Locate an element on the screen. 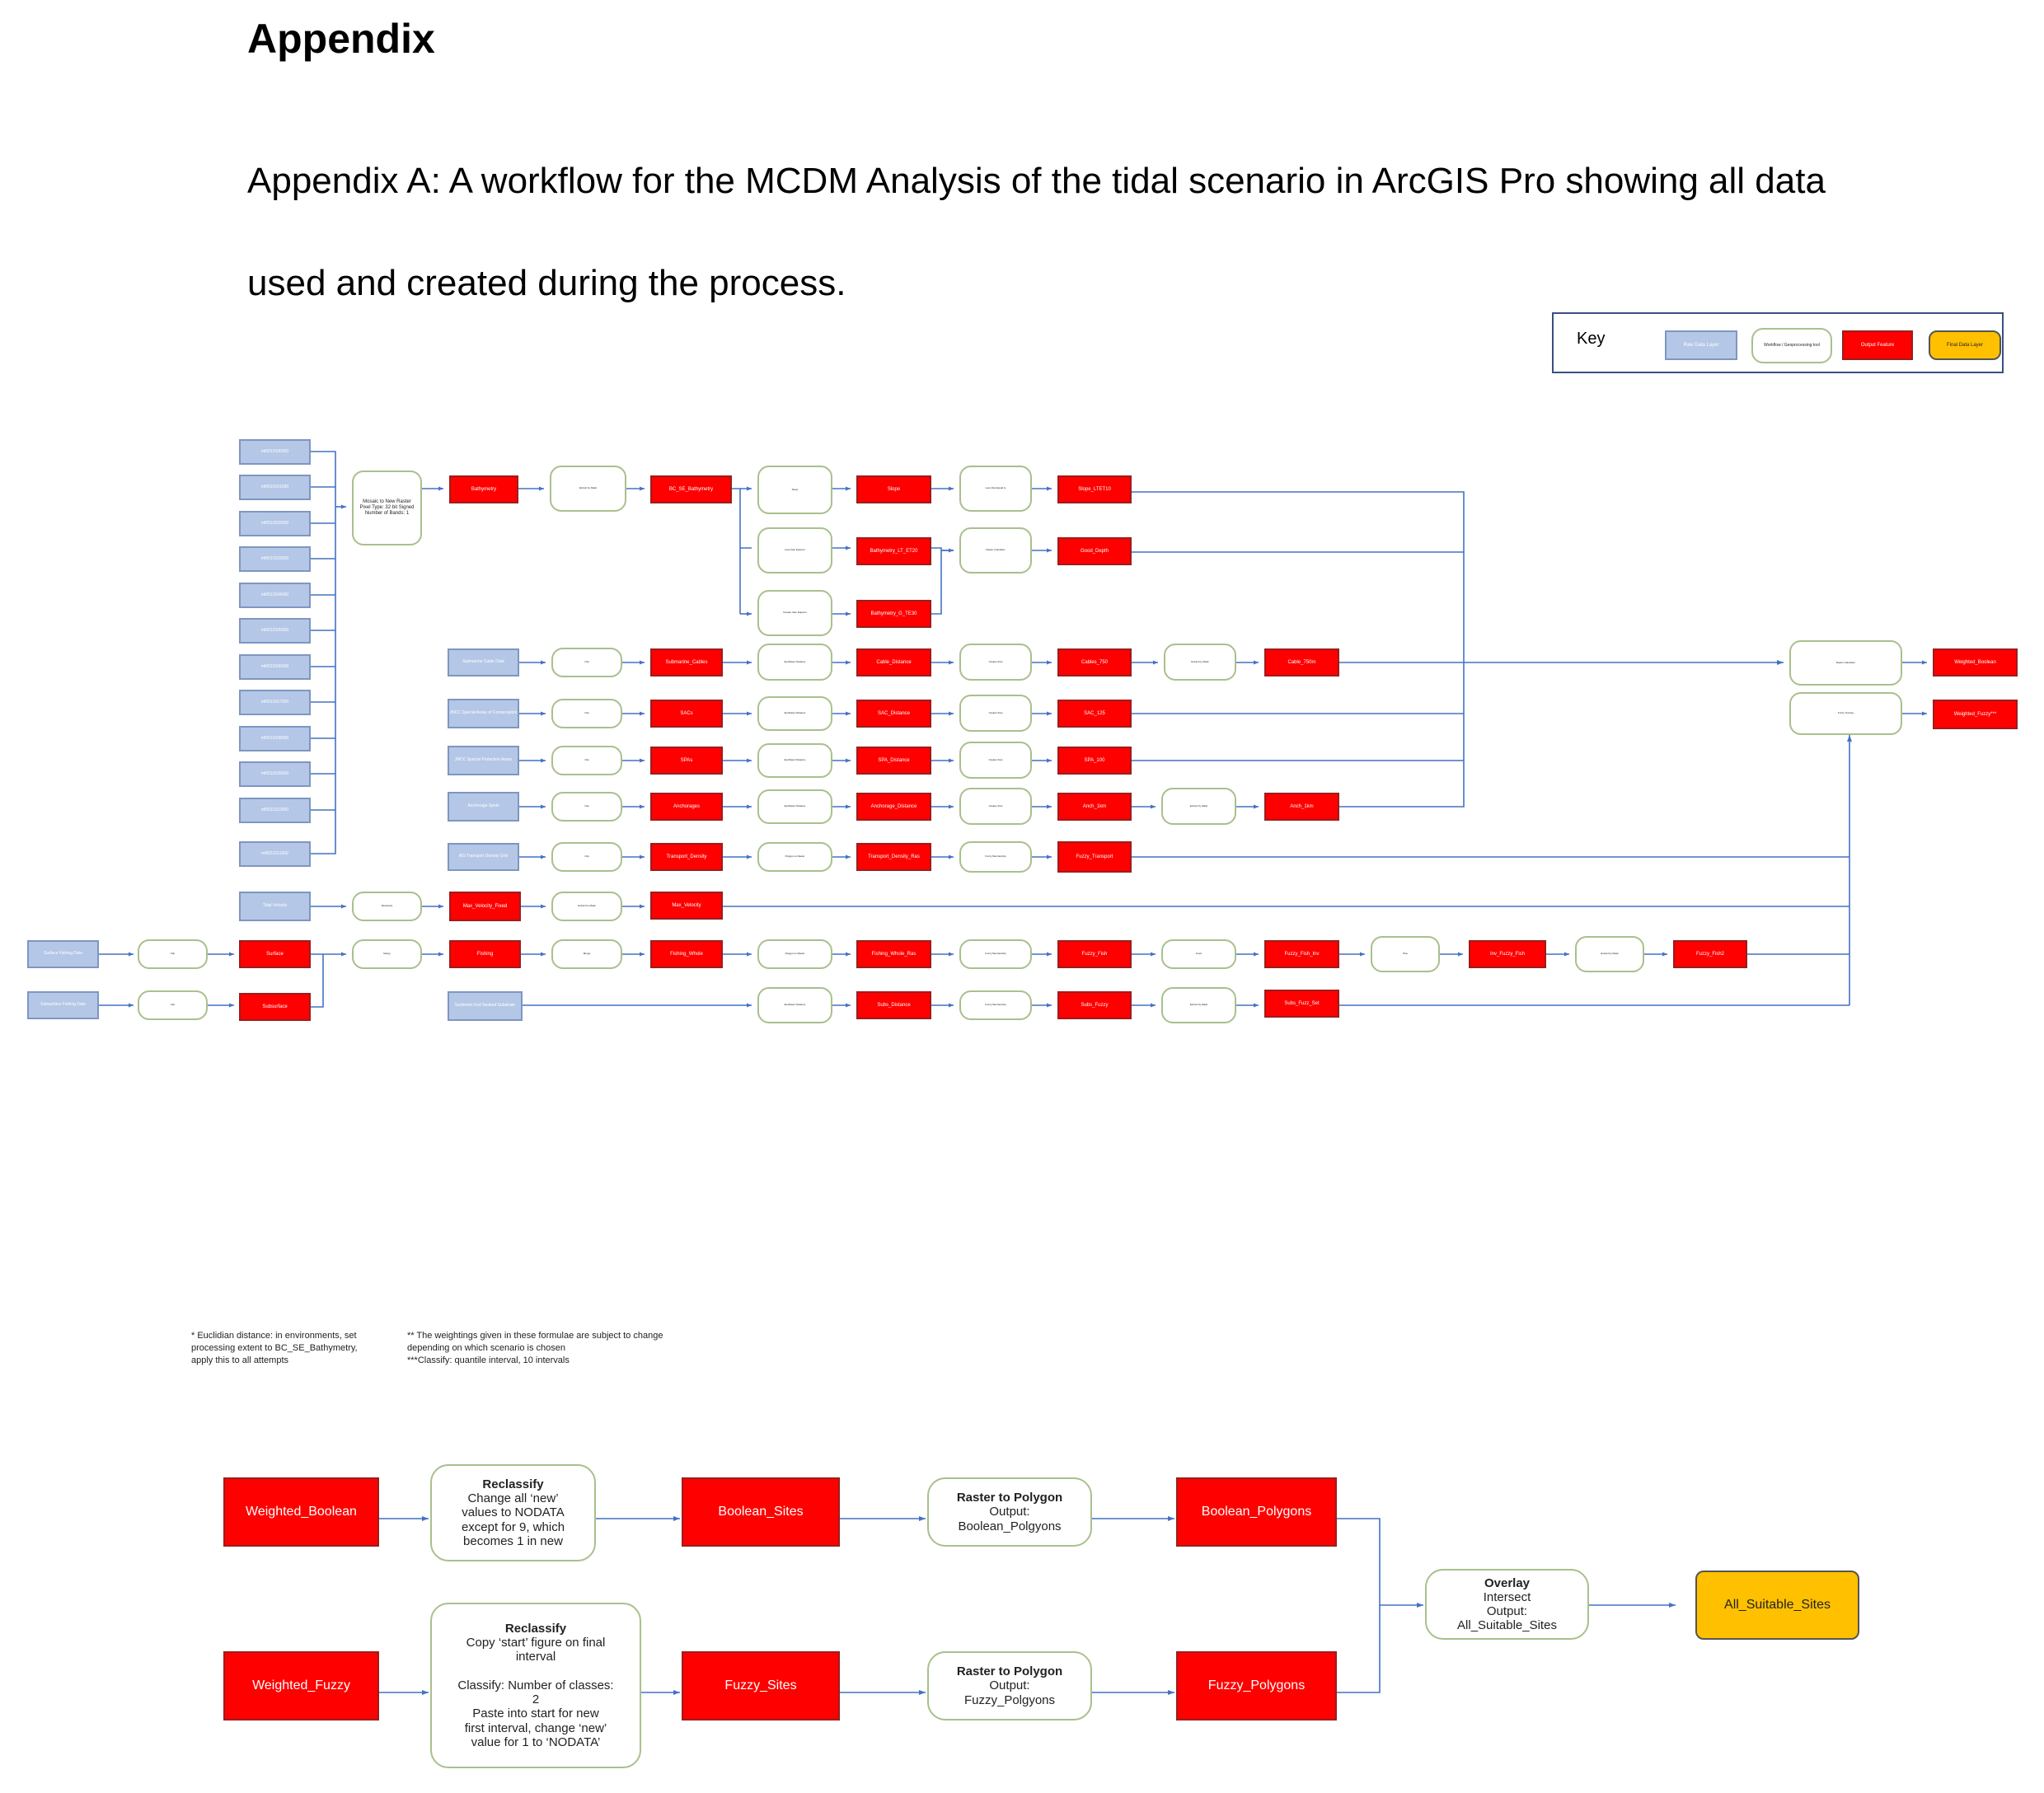  rtp-boolean-text: Output: Boolean_Polgyons is located at coordinates (1010, 1519).